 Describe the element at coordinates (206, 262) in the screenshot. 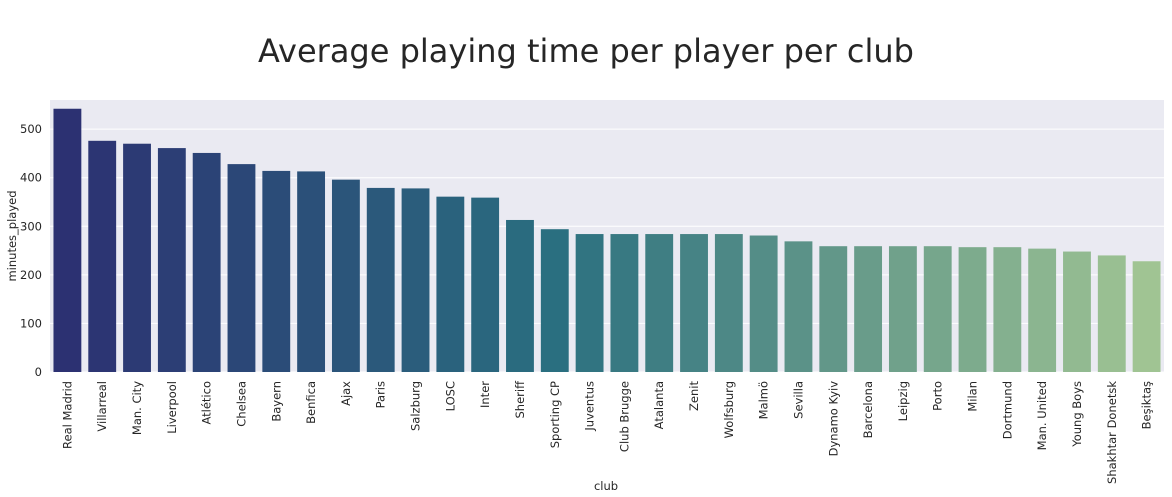

I see `bar-atl-tico` at that location.